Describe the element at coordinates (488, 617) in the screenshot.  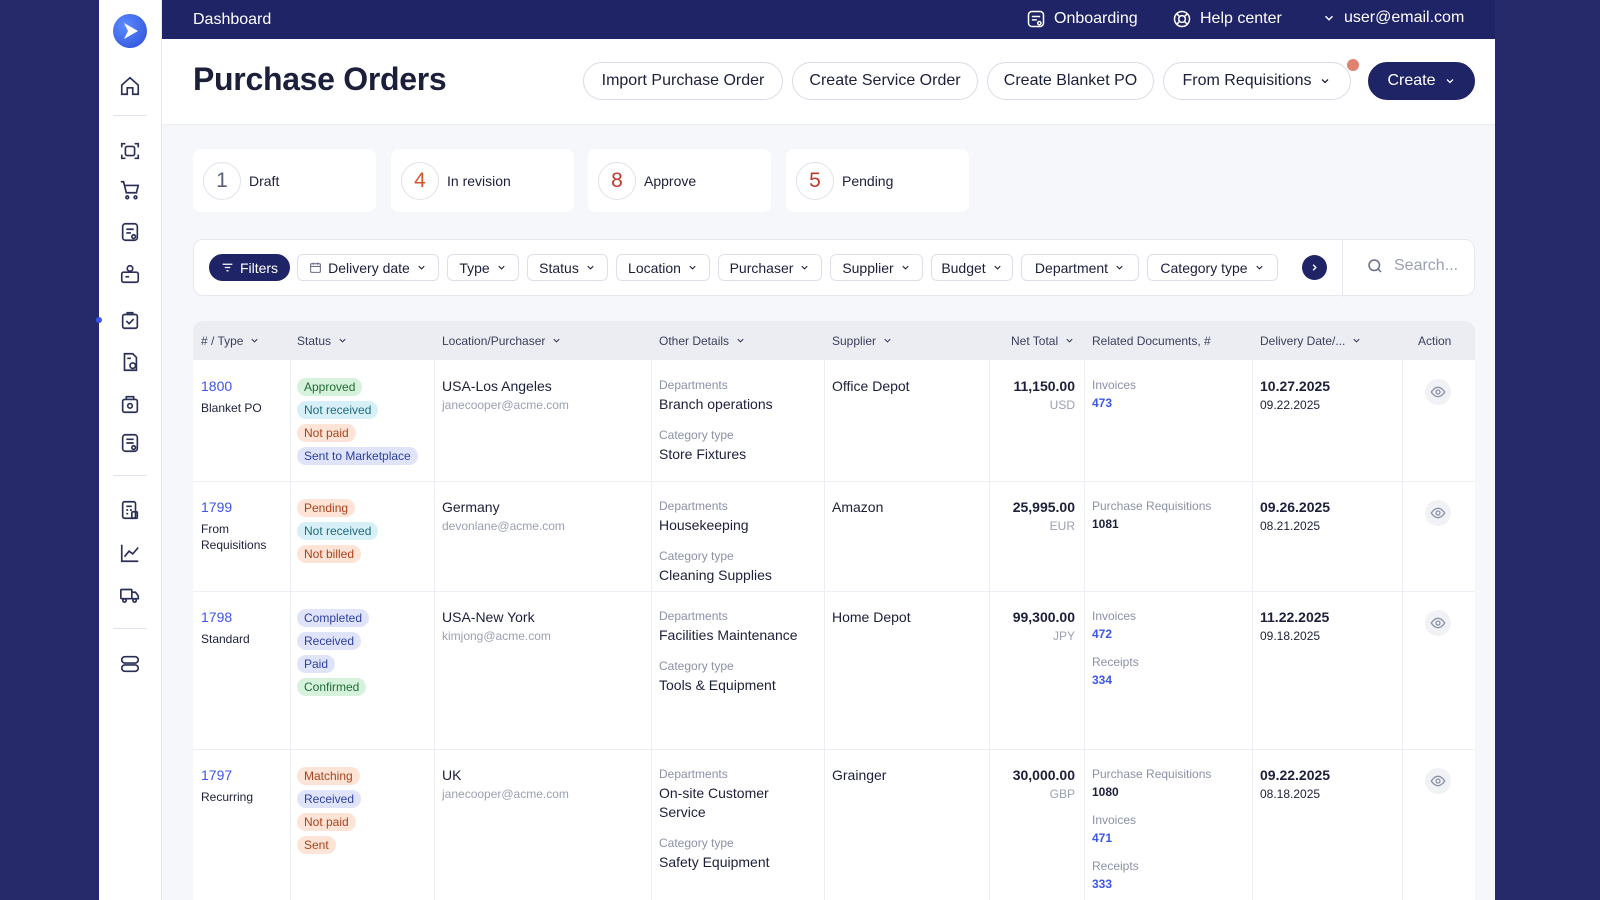
I see `location: USA-New York` at that location.